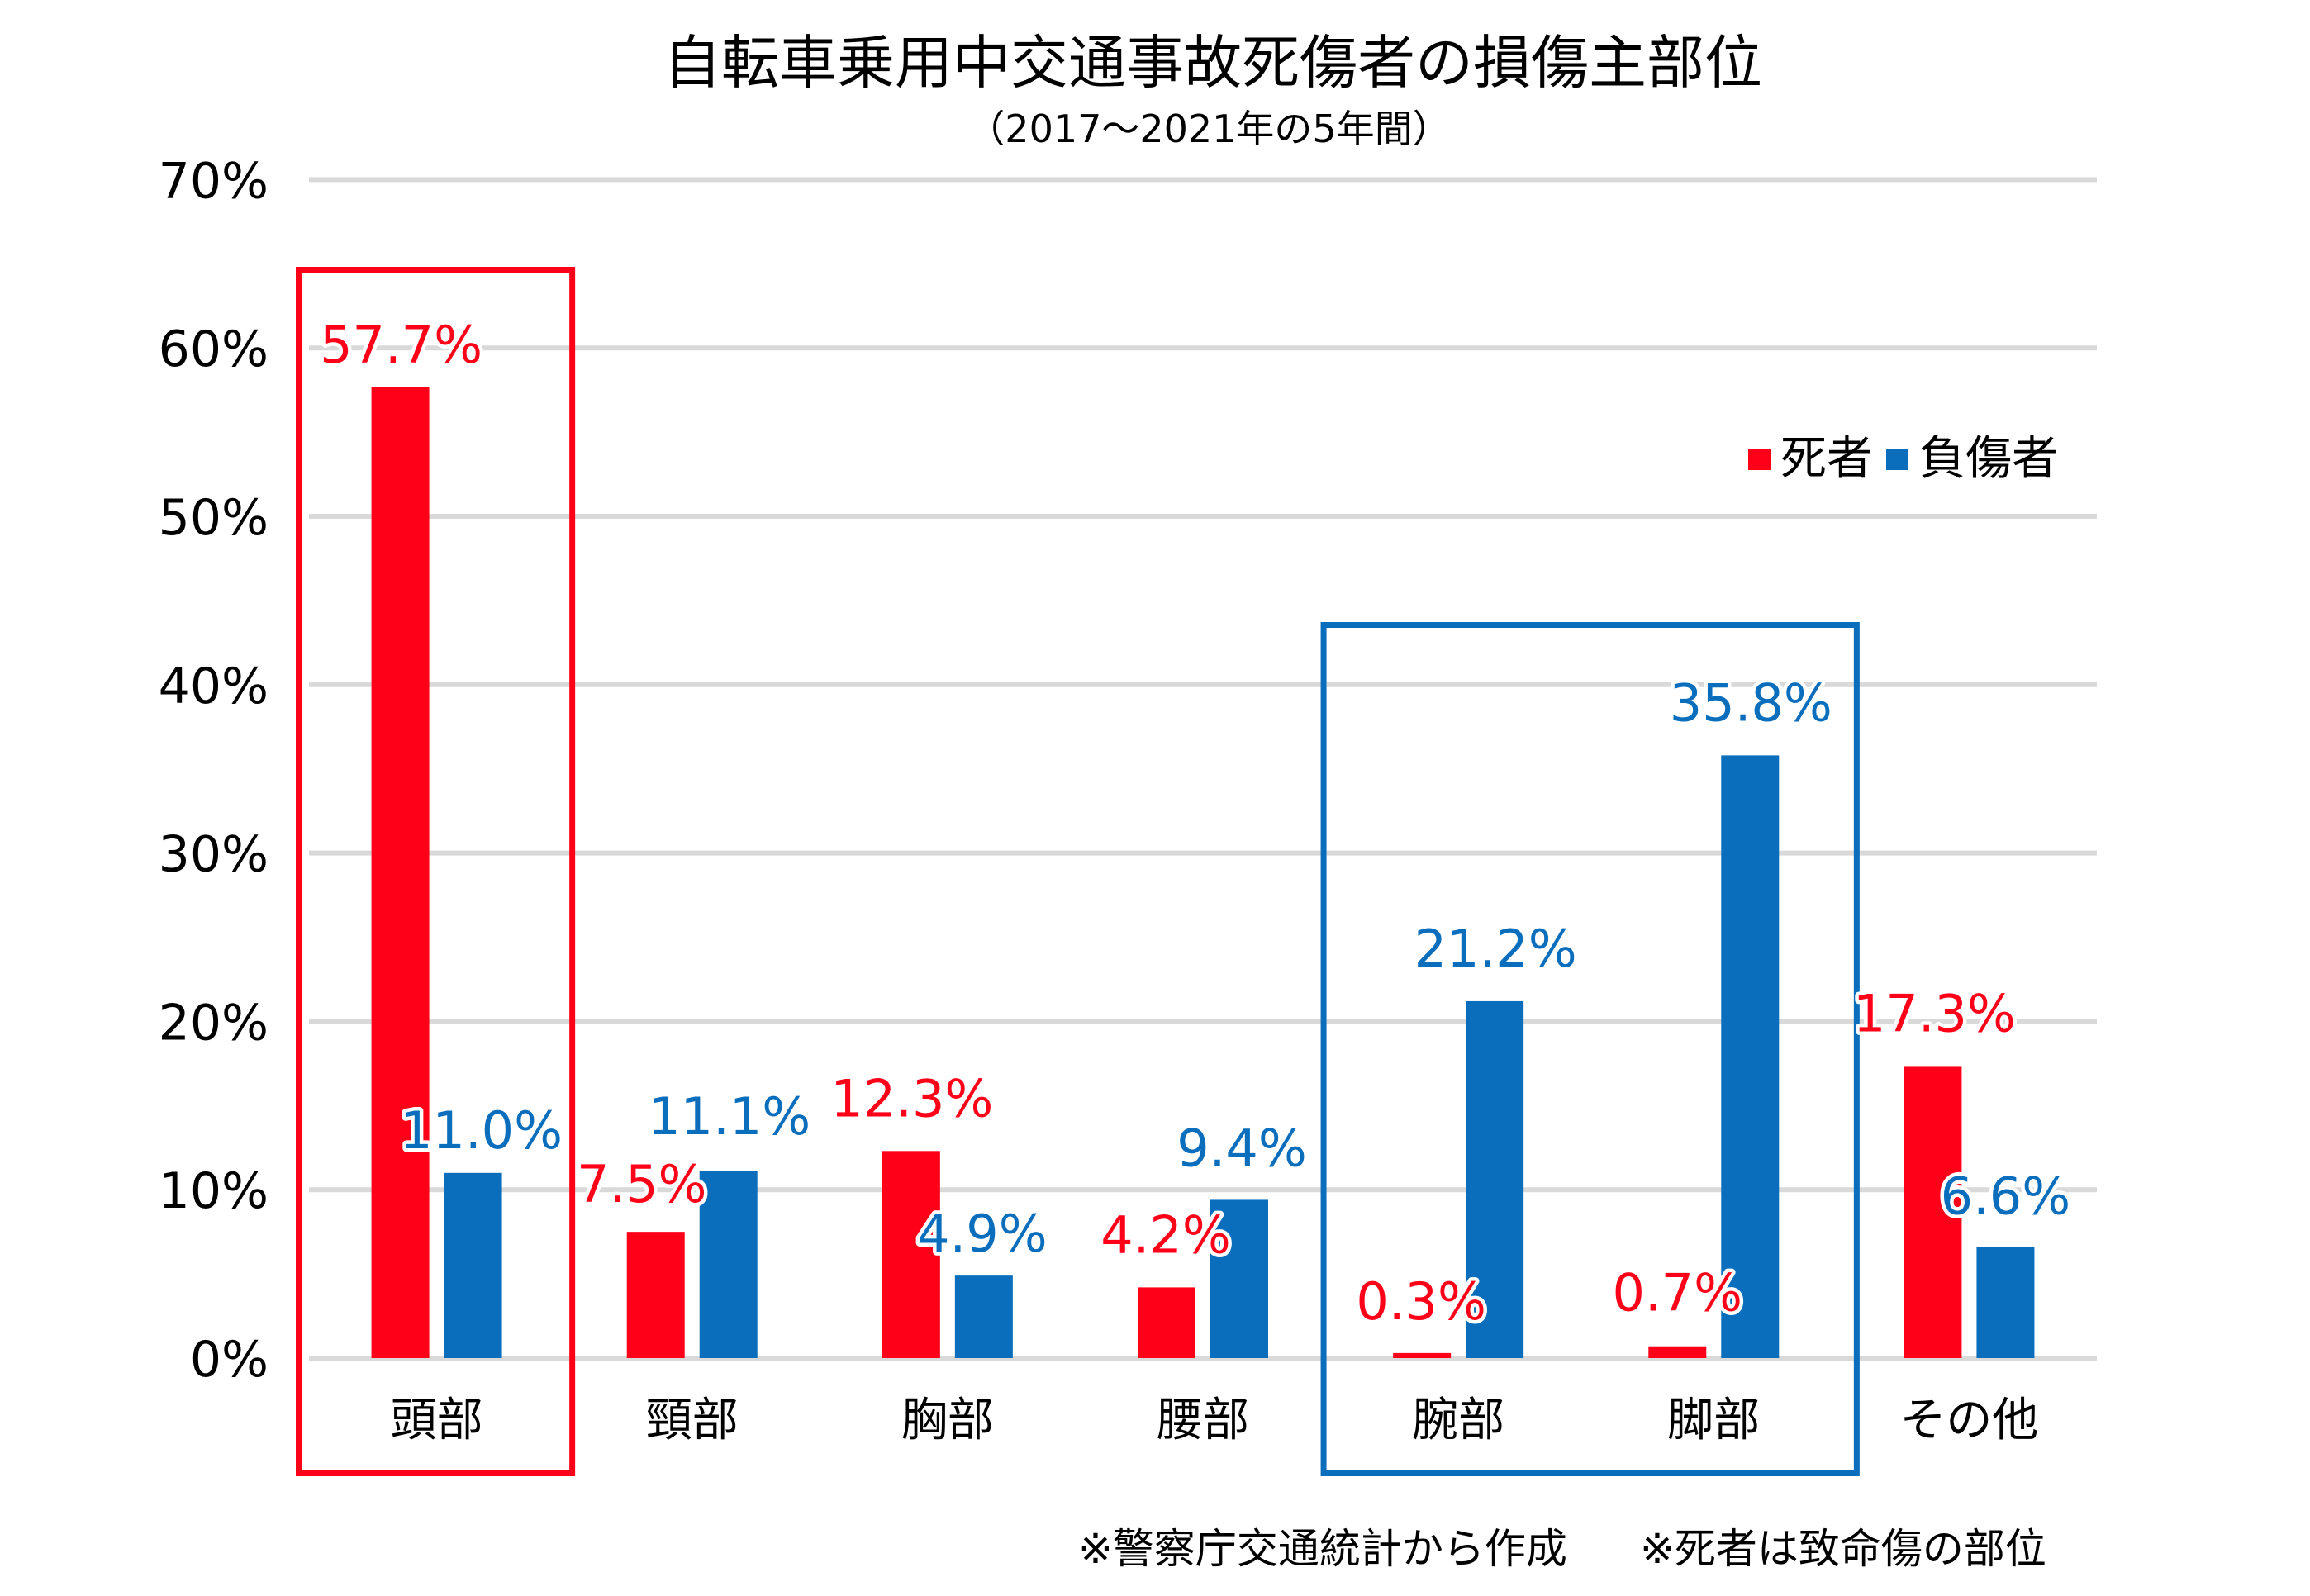 Image resolution: width=2310 pixels, height=1596 pixels. What do you see at coordinates (1934, 1013) in the screenshot?
I see `data-label-fatalities: 17.3%` at bounding box center [1934, 1013].